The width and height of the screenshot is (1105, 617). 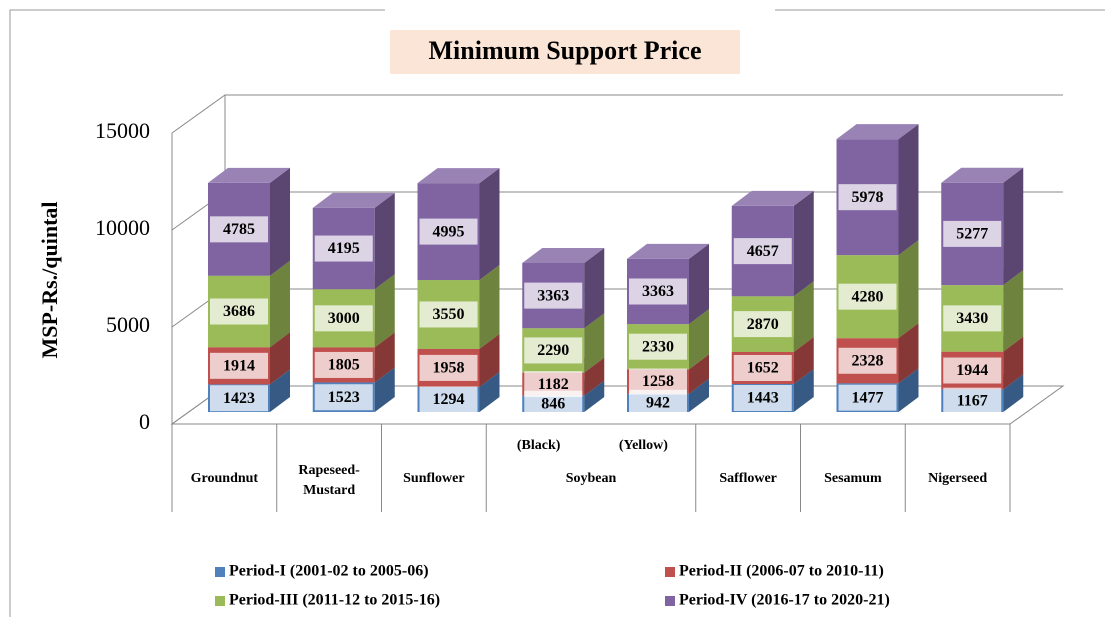 What do you see at coordinates (539, 445) in the screenshot?
I see `x-sub-label: (Black)` at bounding box center [539, 445].